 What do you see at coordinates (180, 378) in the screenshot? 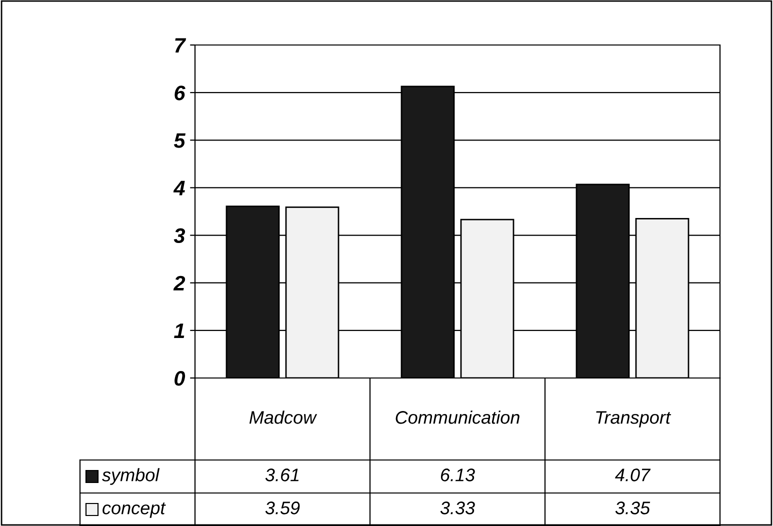
I see `y-tick-label: 0` at bounding box center [180, 378].